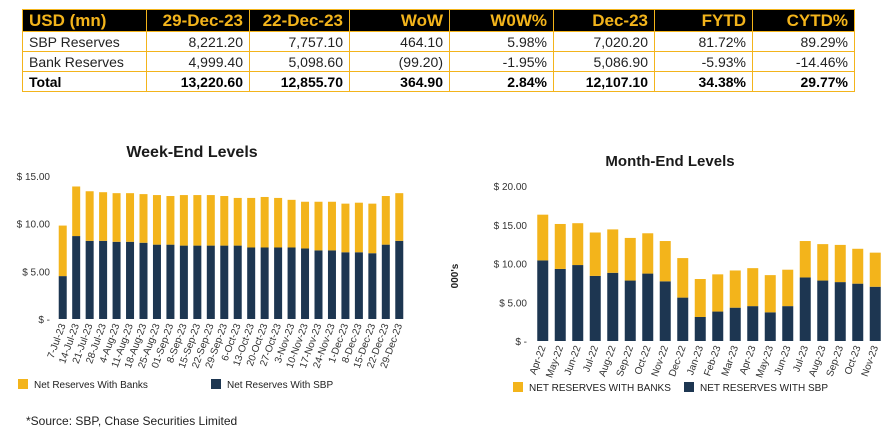  I want to click on table-cell: 364.90, so click(399, 81).